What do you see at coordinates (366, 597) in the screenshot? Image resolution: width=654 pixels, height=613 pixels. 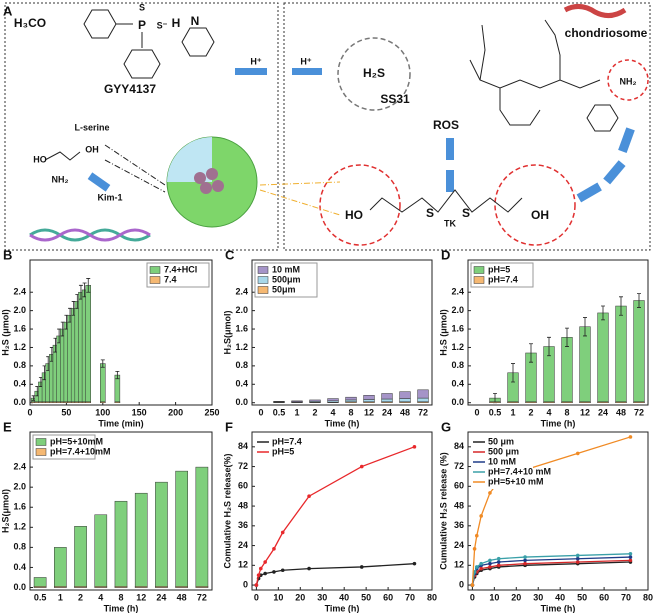 I see `x-tick-label: 50` at bounding box center [366, 597].